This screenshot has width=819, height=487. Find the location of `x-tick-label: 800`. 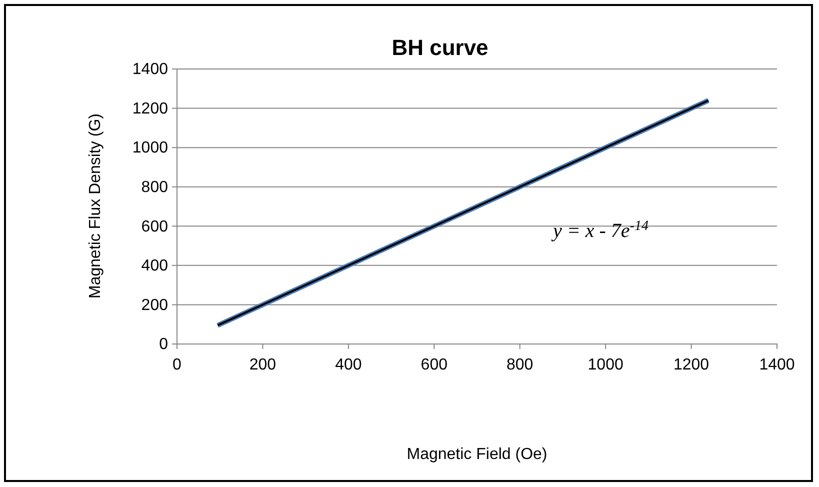

x-tick-label: 800 is located at coordinates (520, 365).